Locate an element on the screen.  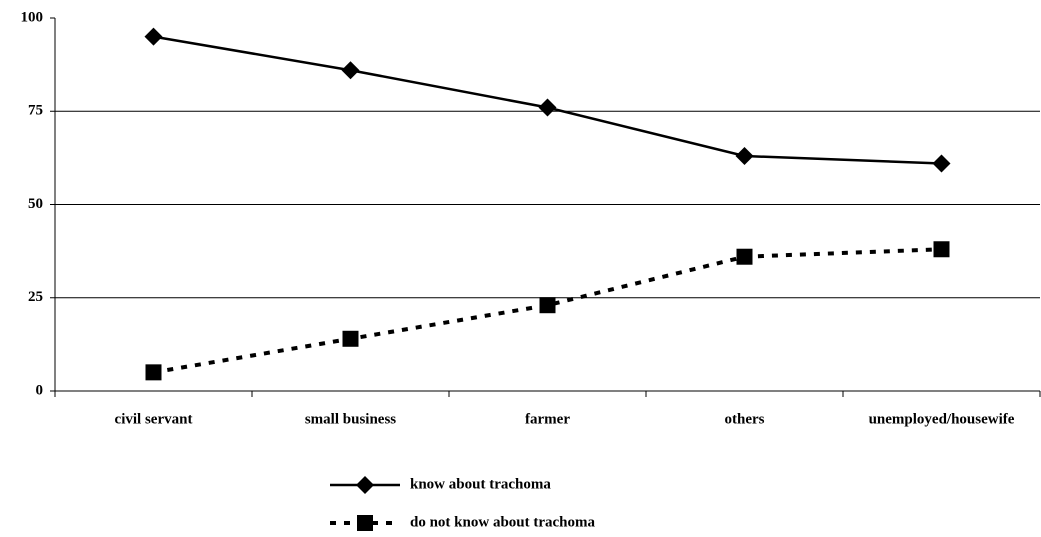
legend-label: know about trachoma is located at coordinates (480, 484).